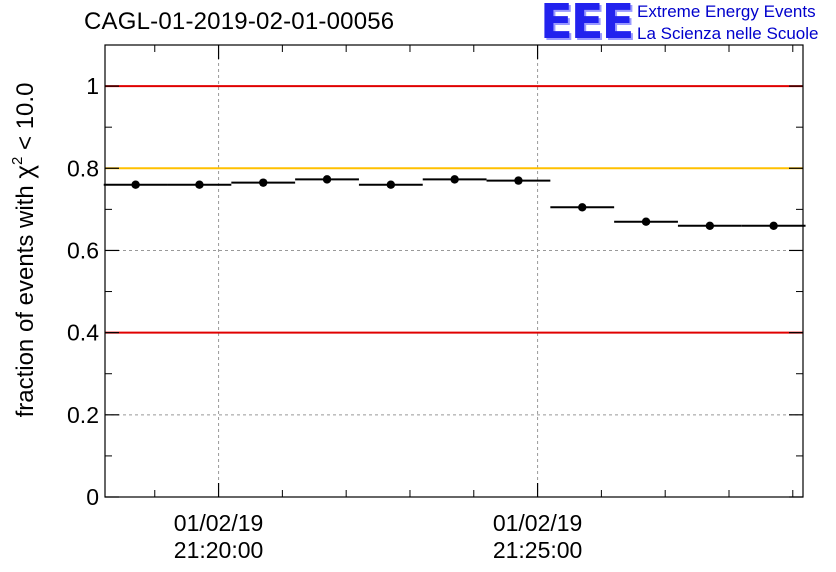 Image resolution: width=836 pixels, height=572 pixels. Describe the element at coordinates (83, 250) in the screenshot. I see `y-tick-label-3: 0.6` at that location.